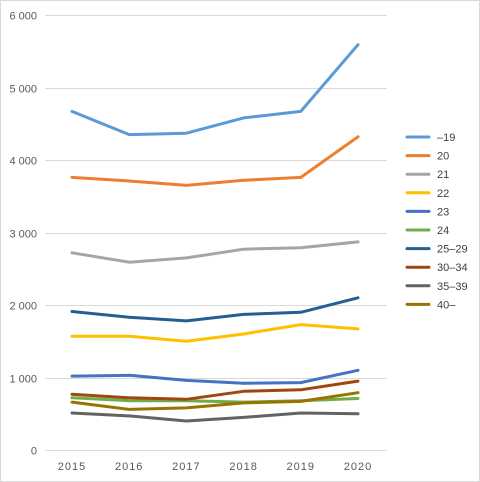 This screenshot has width=480, height=482. Describe the element at coordinates (427, 175) in the screenshot. I see `legend-item: 21` at that location.